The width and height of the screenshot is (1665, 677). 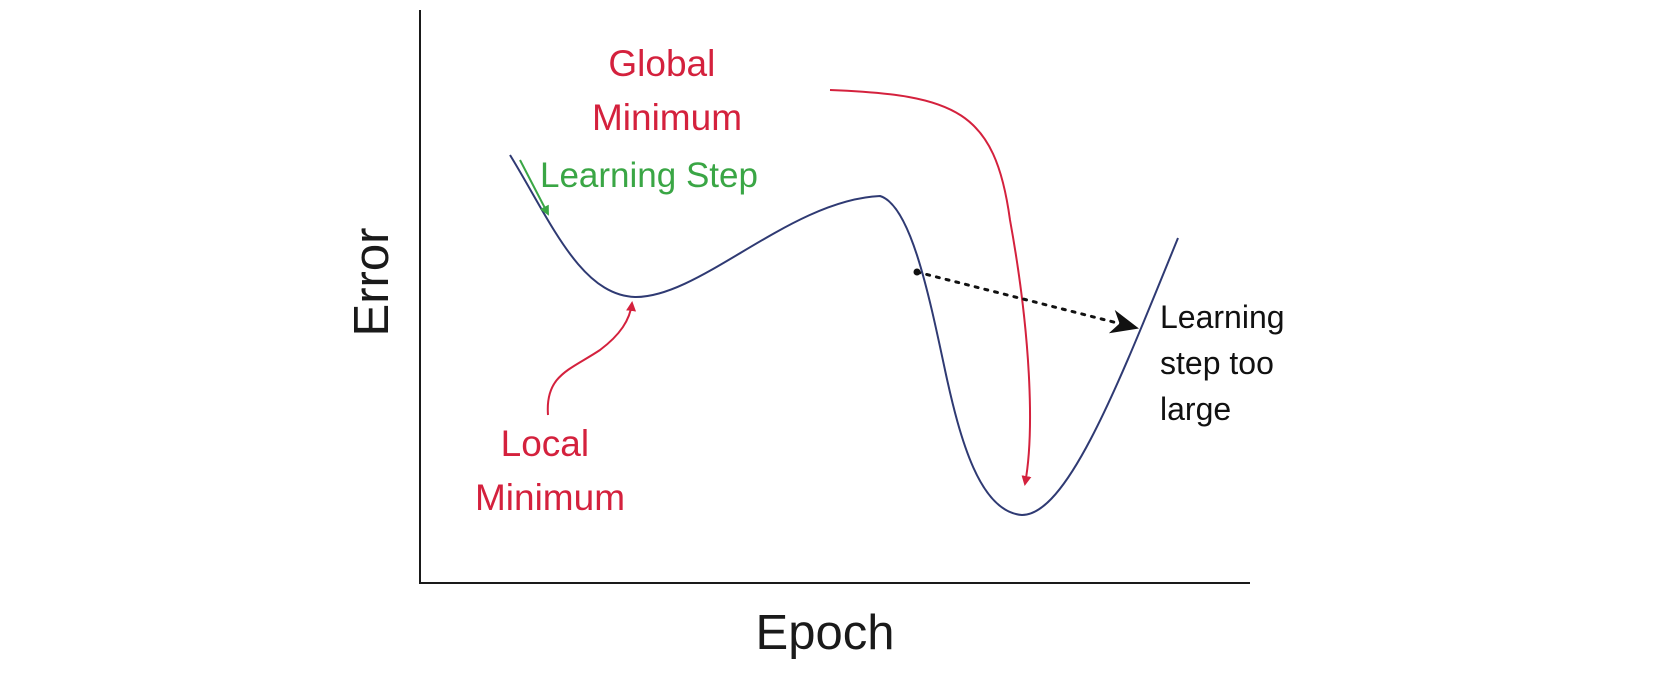 I want to click on local-minimum-arrow, so click(x=591, y=358).